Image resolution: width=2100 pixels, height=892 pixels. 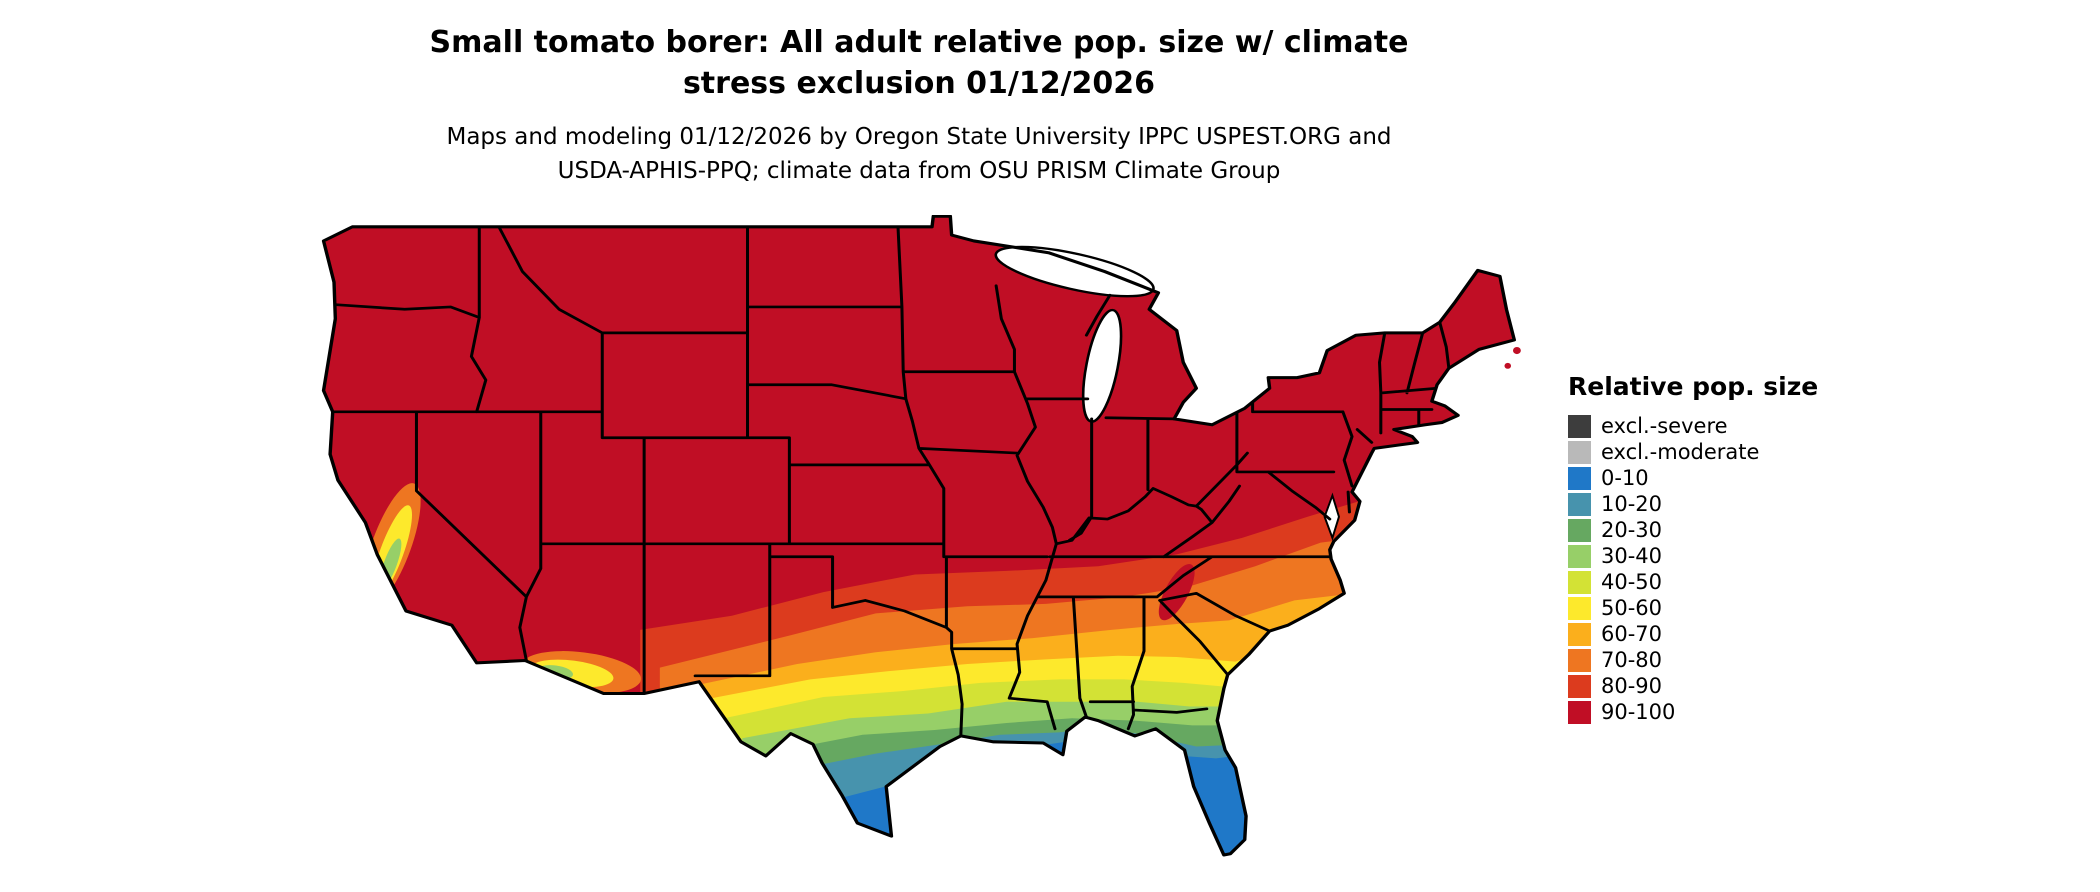 What do you see at coordinates (539, 673) in the screenshot?
I see `yuma-teal-spot` at bounding box center [539, 673].